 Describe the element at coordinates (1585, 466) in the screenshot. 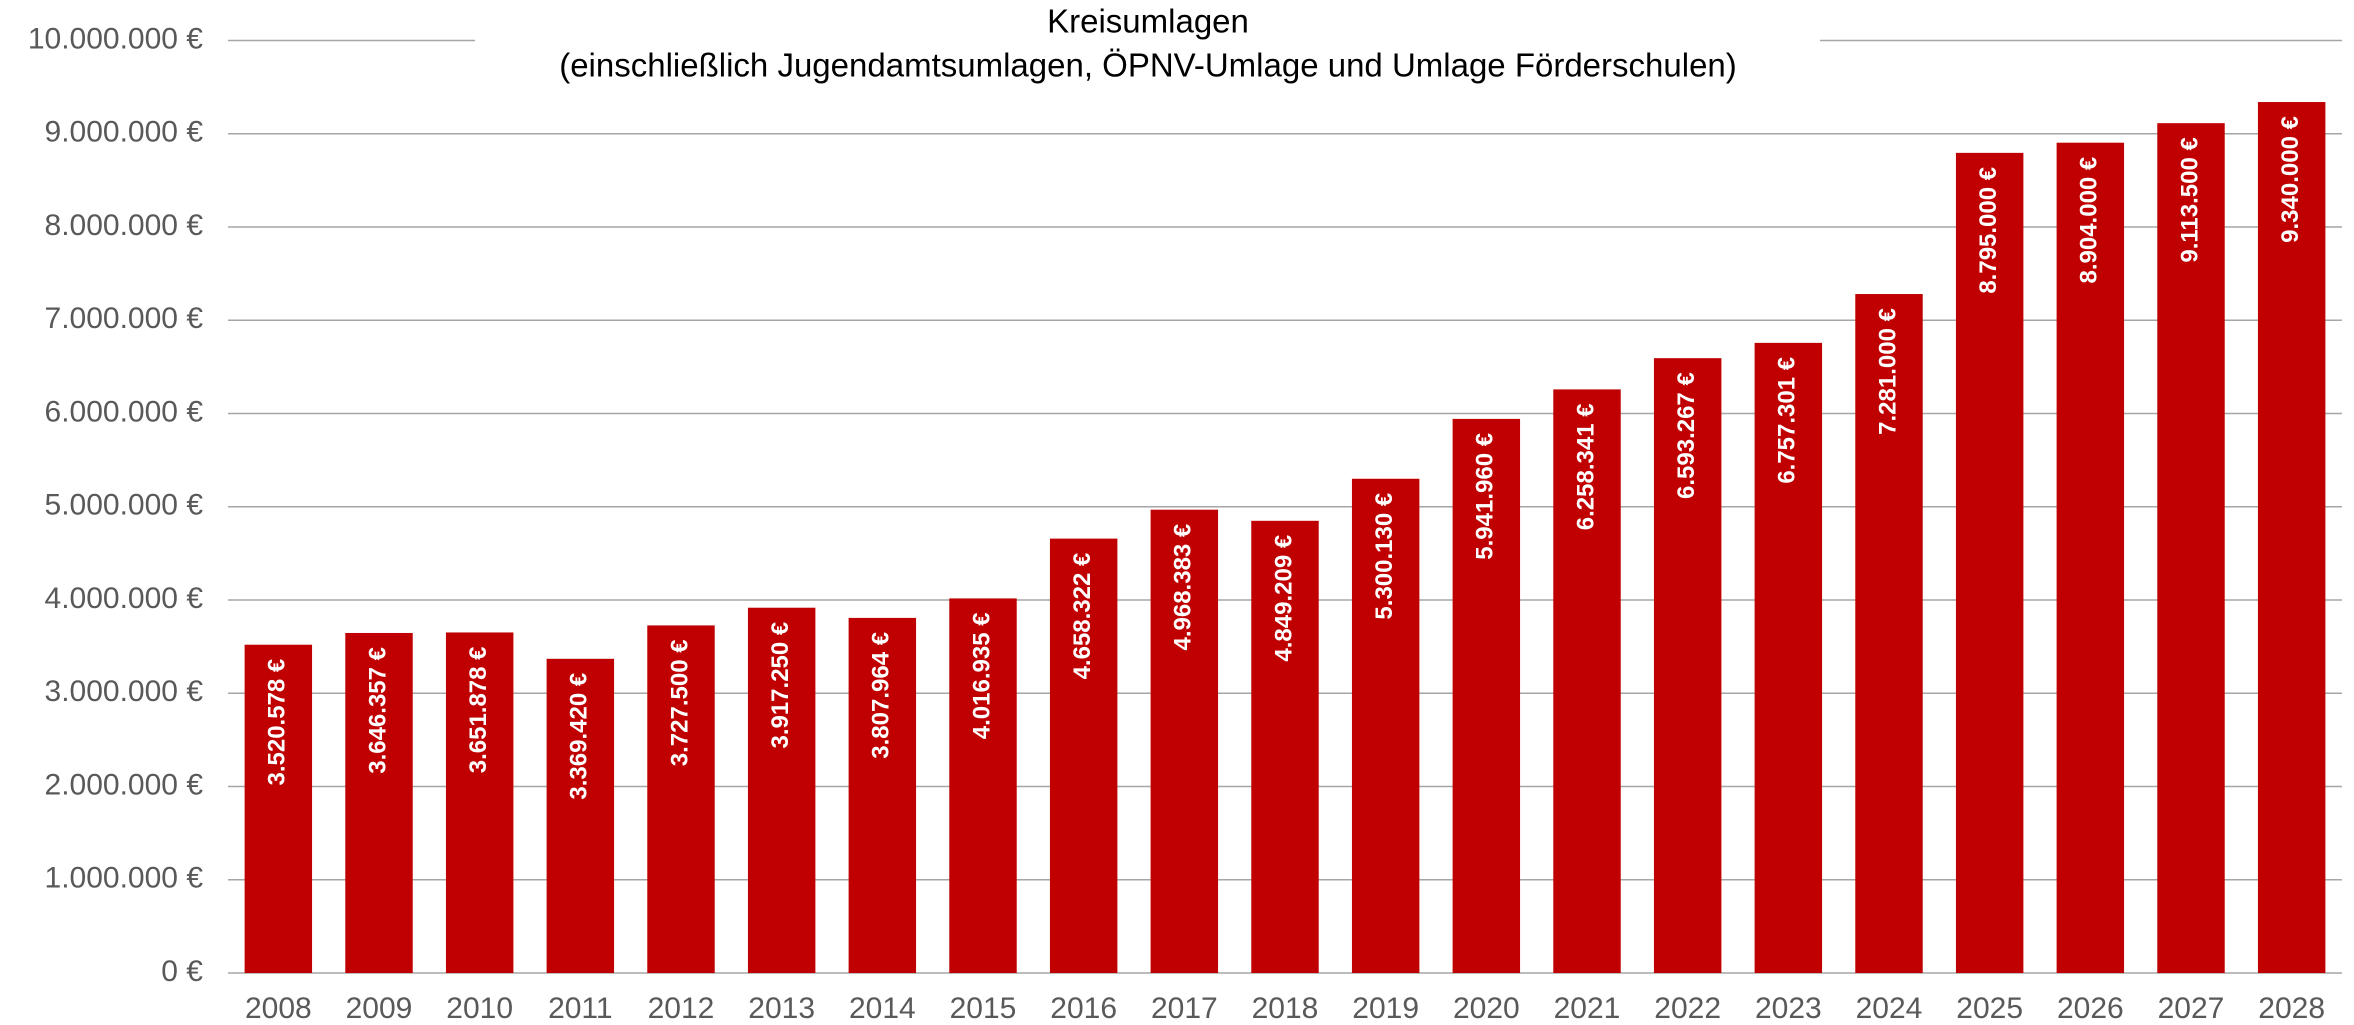

I see `value-label: 6.258.341 €` at that location.